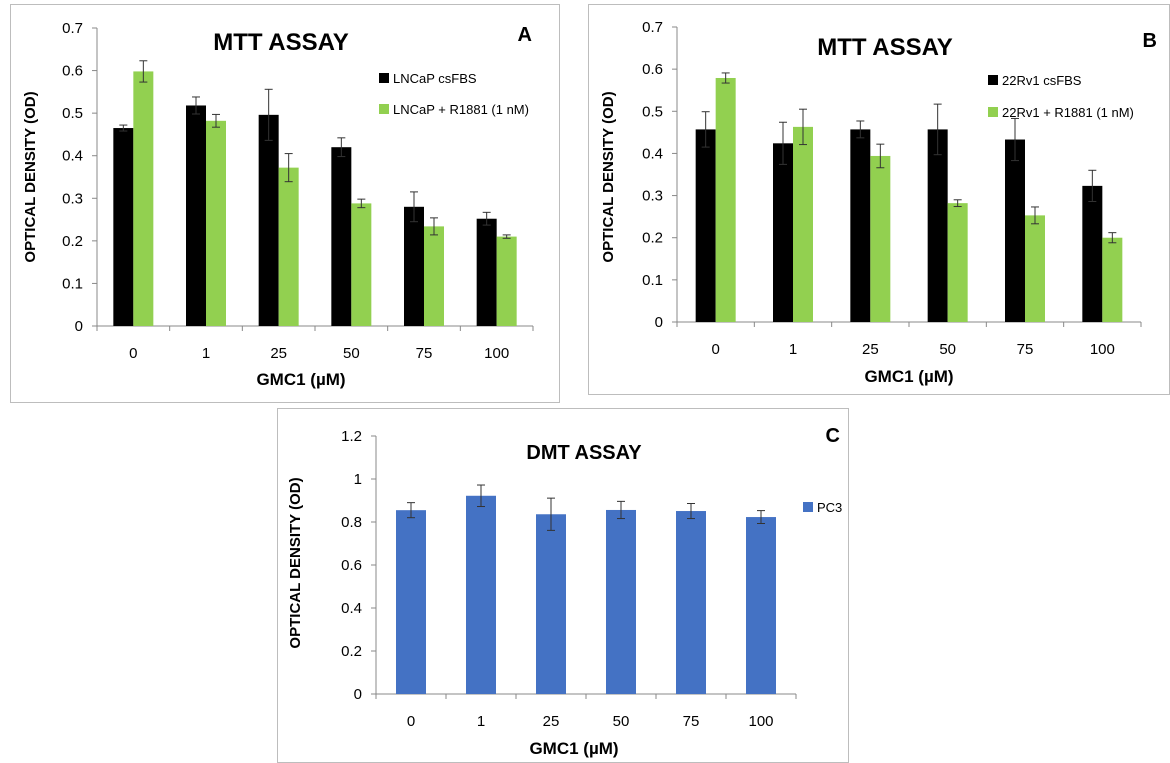 The width and height of the screenshot is (1170, 763). Describe the element at coordinates (1150, 41) in the screenshot. I see `panel-letter: B` at that location.